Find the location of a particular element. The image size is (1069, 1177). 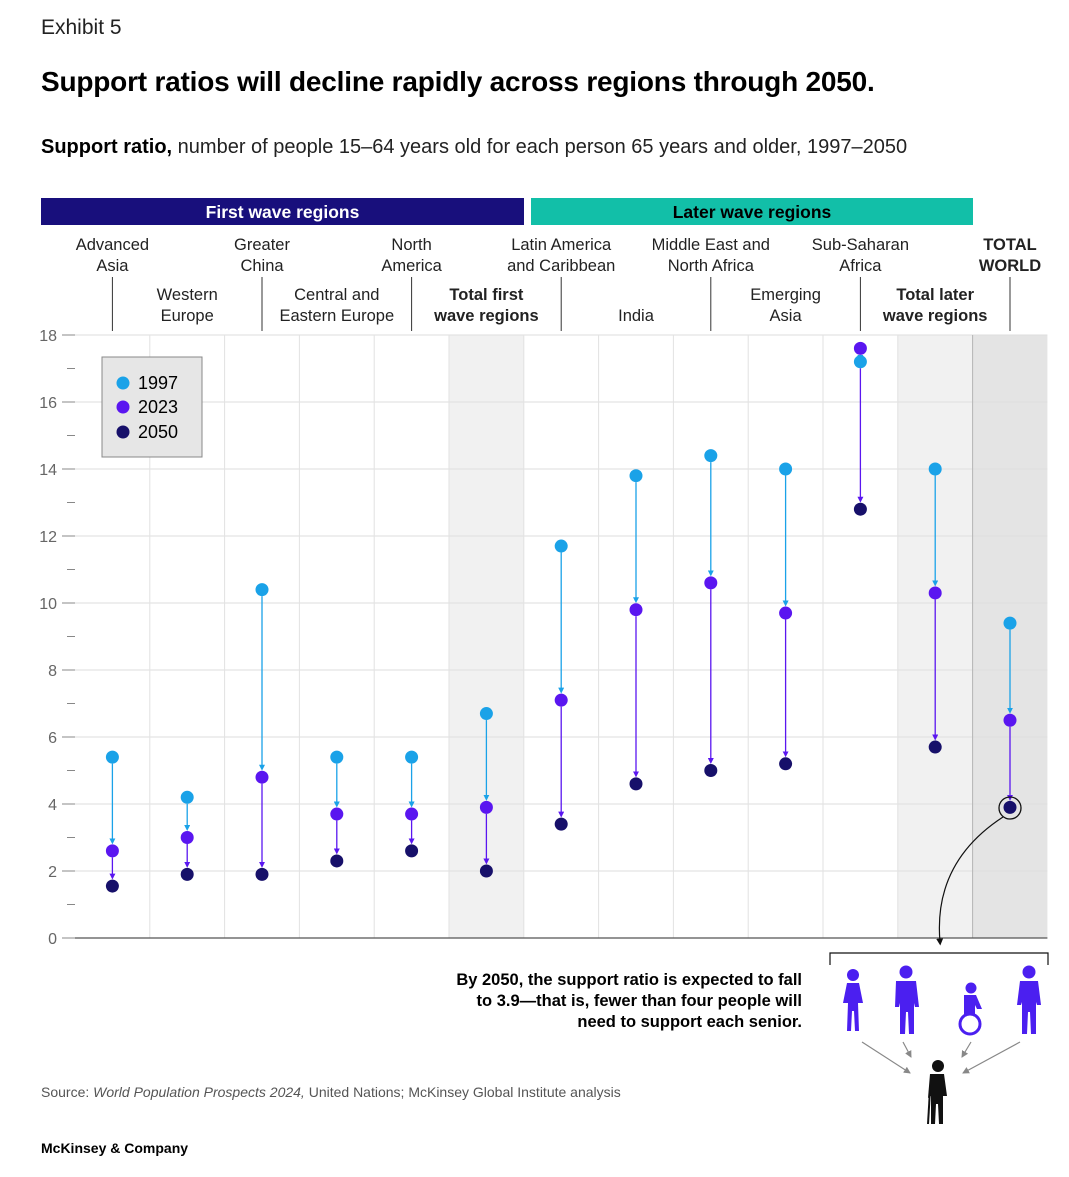

category-label-line: Emerging is located at coordinates (785, 295).